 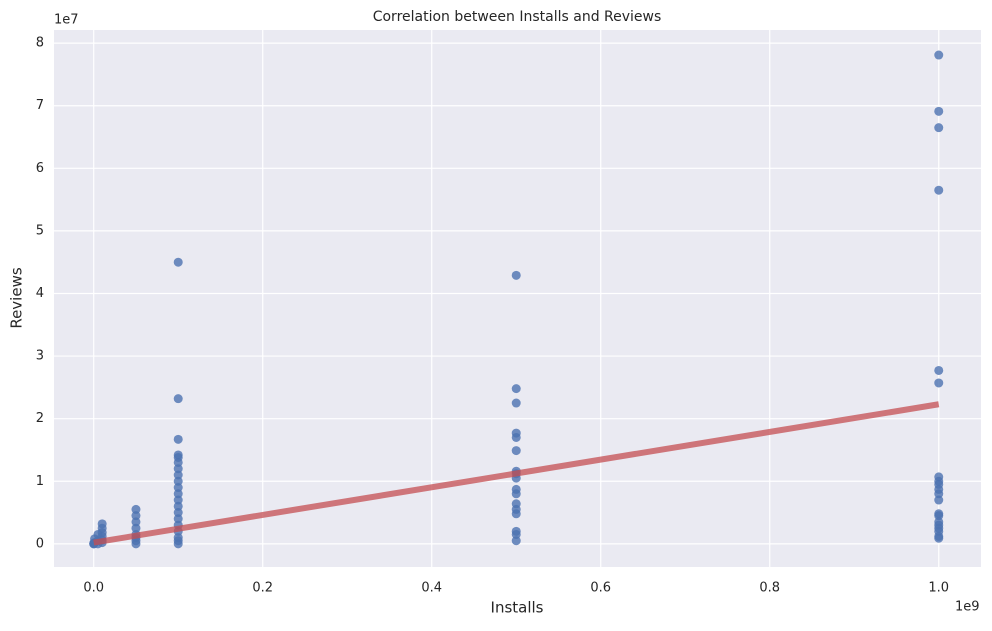 What do you see at coordinates (938, 588) in the screenshot?
I see `x-tick-label: 1.0` at bounding box center [938, 588].